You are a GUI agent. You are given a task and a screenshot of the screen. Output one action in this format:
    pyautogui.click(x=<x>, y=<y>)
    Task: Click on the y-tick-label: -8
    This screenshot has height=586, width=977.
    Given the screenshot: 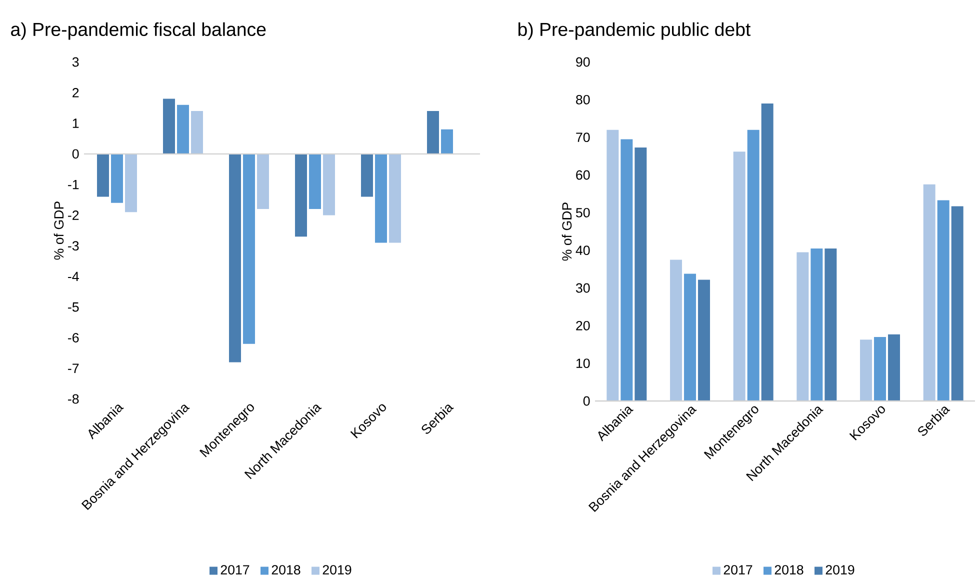 What is the action you would take?
    pyautogui.click(x=73, y=399)
    